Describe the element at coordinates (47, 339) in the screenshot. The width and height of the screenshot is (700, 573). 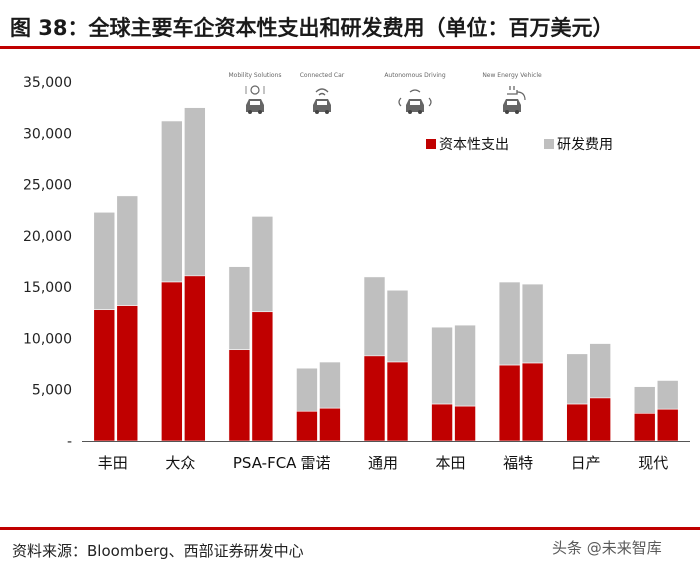
I see `y-tick-label: 10,000` at that location.